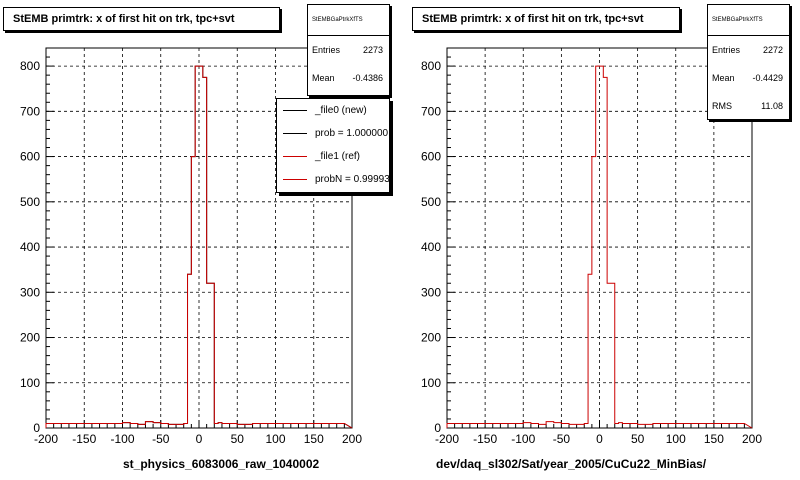  What do you see at coordinates (447, 439) in the screenshot?
I see `right-x-tick-label: -200` at bounding box center [447, 439].